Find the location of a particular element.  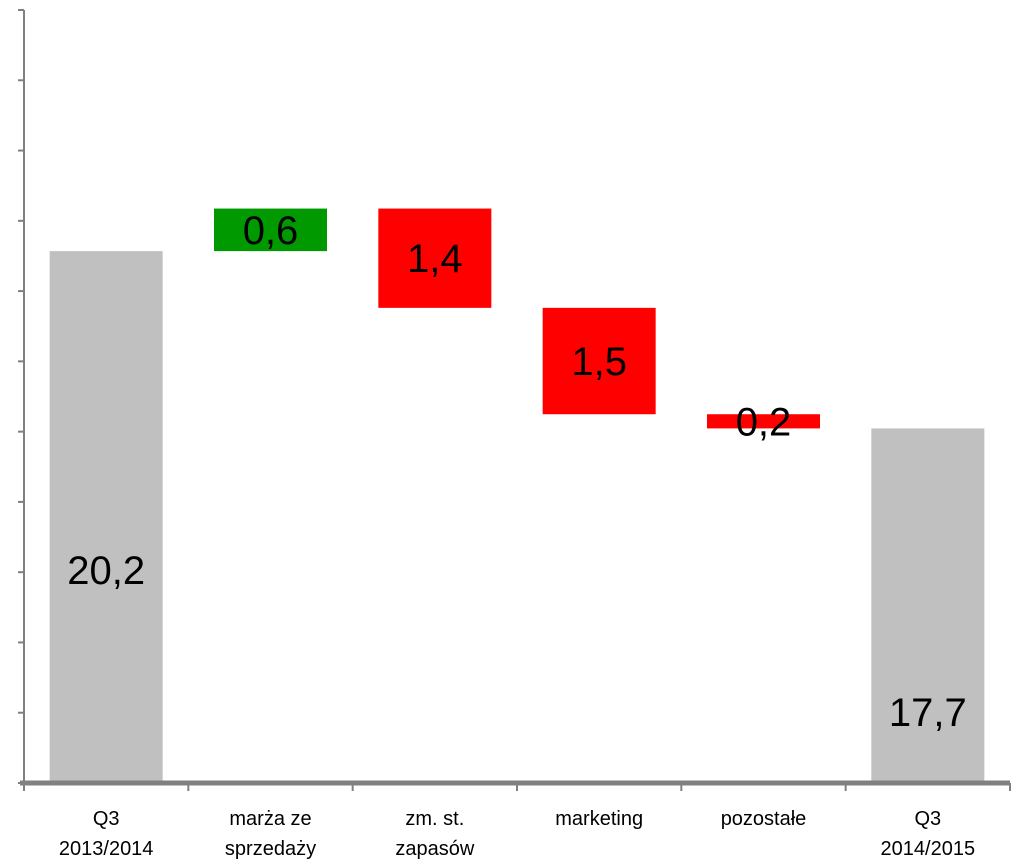

bar-value-label: 1,4 is located at coordinates (435, 259).